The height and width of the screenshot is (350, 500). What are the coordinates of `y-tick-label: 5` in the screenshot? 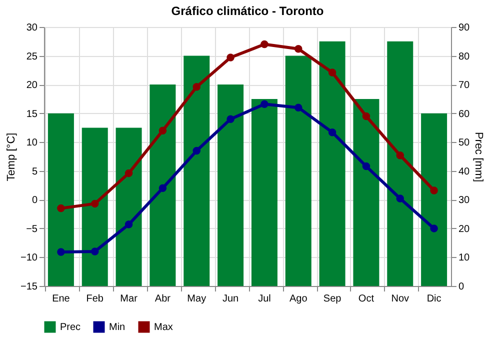 It's located at (35, 172).